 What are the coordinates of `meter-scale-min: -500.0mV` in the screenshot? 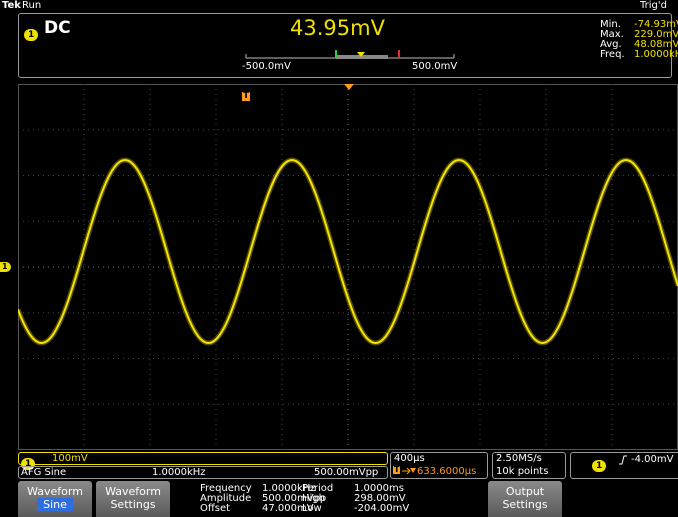 It's located at (266, 66).